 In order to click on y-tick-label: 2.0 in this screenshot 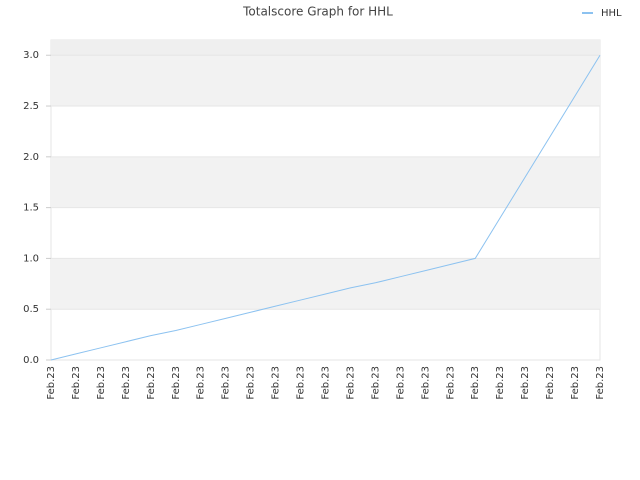, I will do `click(31, 157)`.